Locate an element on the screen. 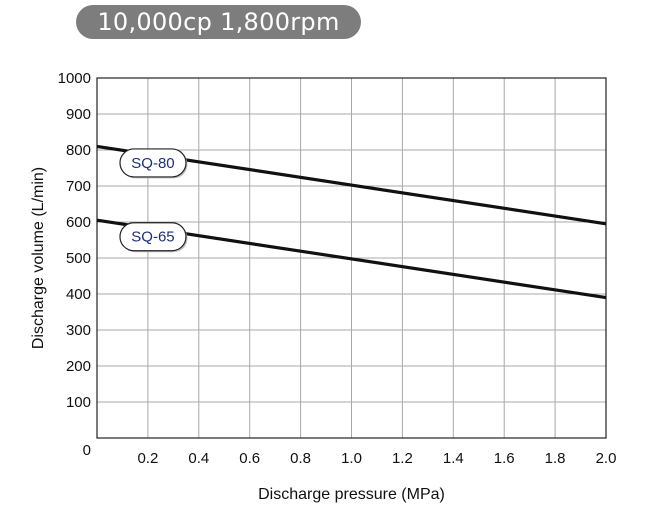 The height and width of the screenshot is (506, 656). x-tick-label: 1.0 is located at coordinates (351, 458).